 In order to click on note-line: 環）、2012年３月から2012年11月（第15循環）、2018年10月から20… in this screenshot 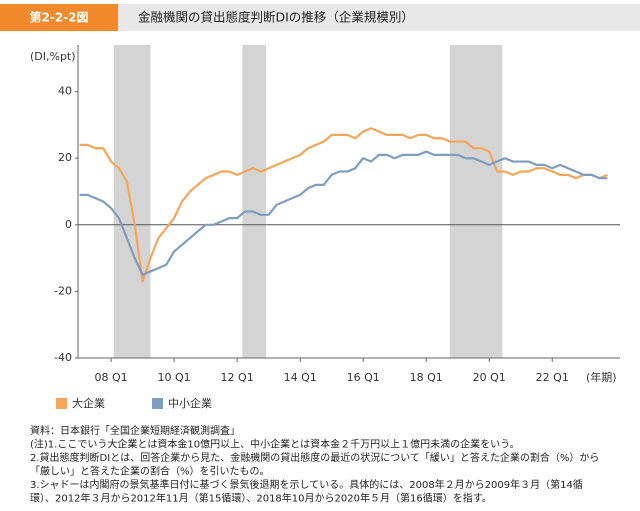, I will do `click(261, 498)`.